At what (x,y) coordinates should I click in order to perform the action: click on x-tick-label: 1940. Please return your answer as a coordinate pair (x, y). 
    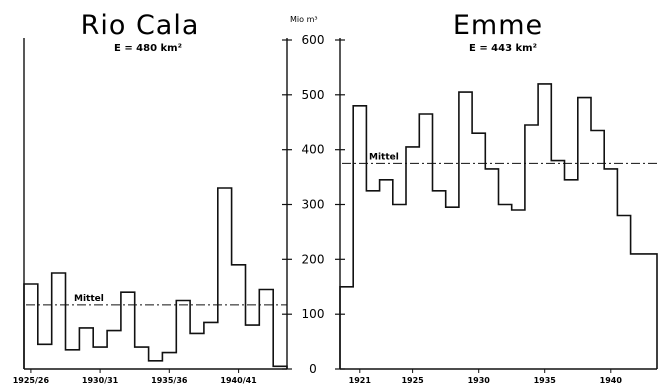
    Looking at the image, I should click on (611, 380).